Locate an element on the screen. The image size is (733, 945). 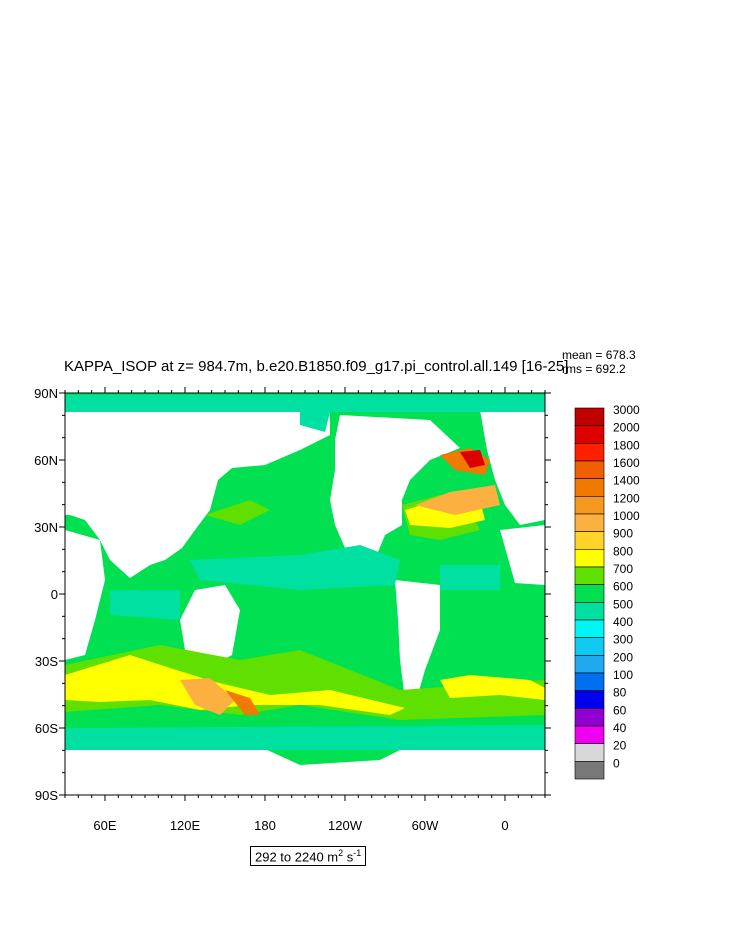
y-tick-label: 0 is located at coordinates (54, 594).